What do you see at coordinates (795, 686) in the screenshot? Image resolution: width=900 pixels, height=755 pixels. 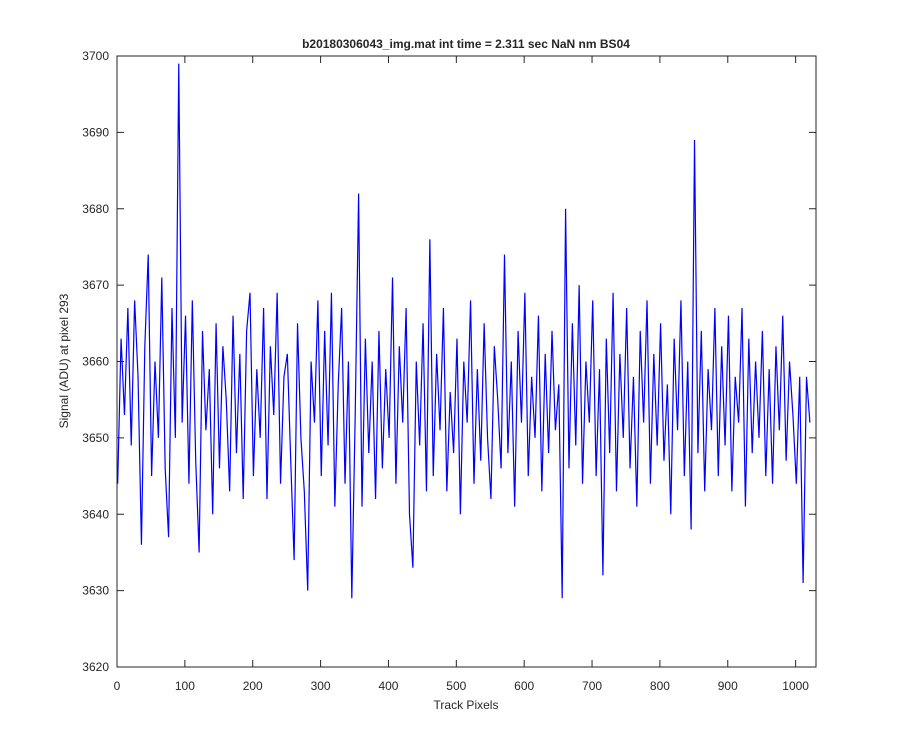 I see `x-tick-label: 1000` at bounding box center [795, 686].